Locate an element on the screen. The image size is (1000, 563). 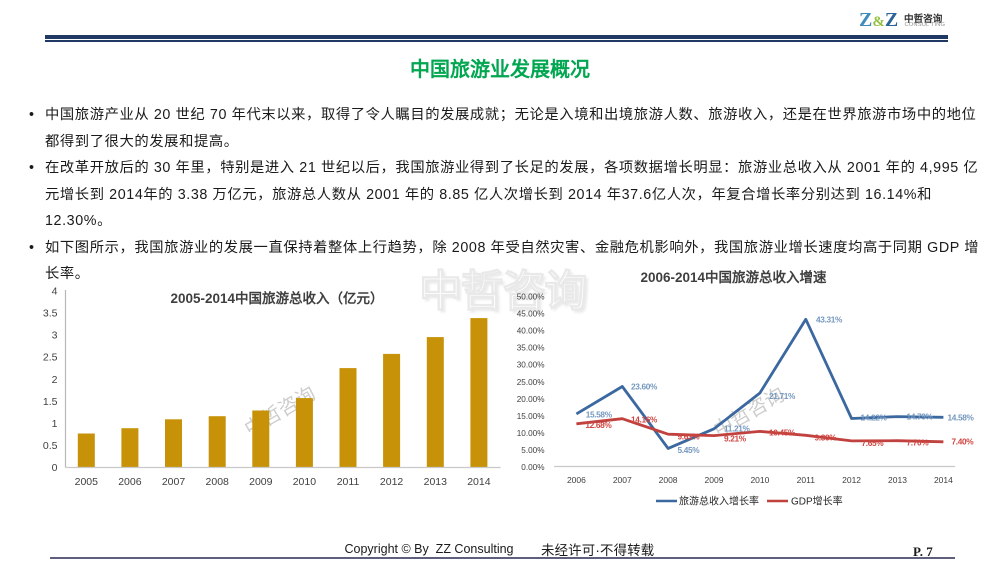
svg-text: 0.5 is located at coordinates (50, 446).